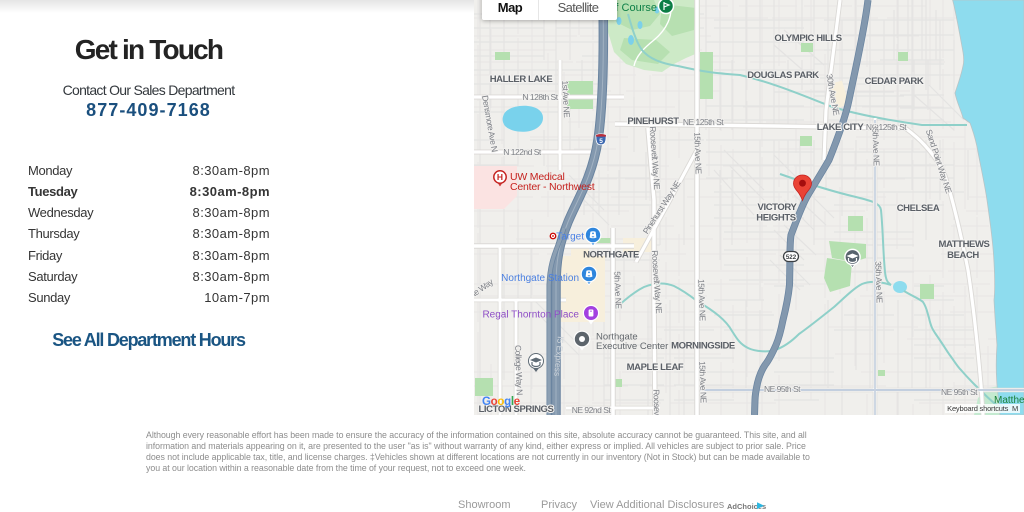 This screenshot has height=512, width=1024. Describe the element at coordinates (540, 278) in the screenshot. I see `svg-text: Northgate Station` at that location.